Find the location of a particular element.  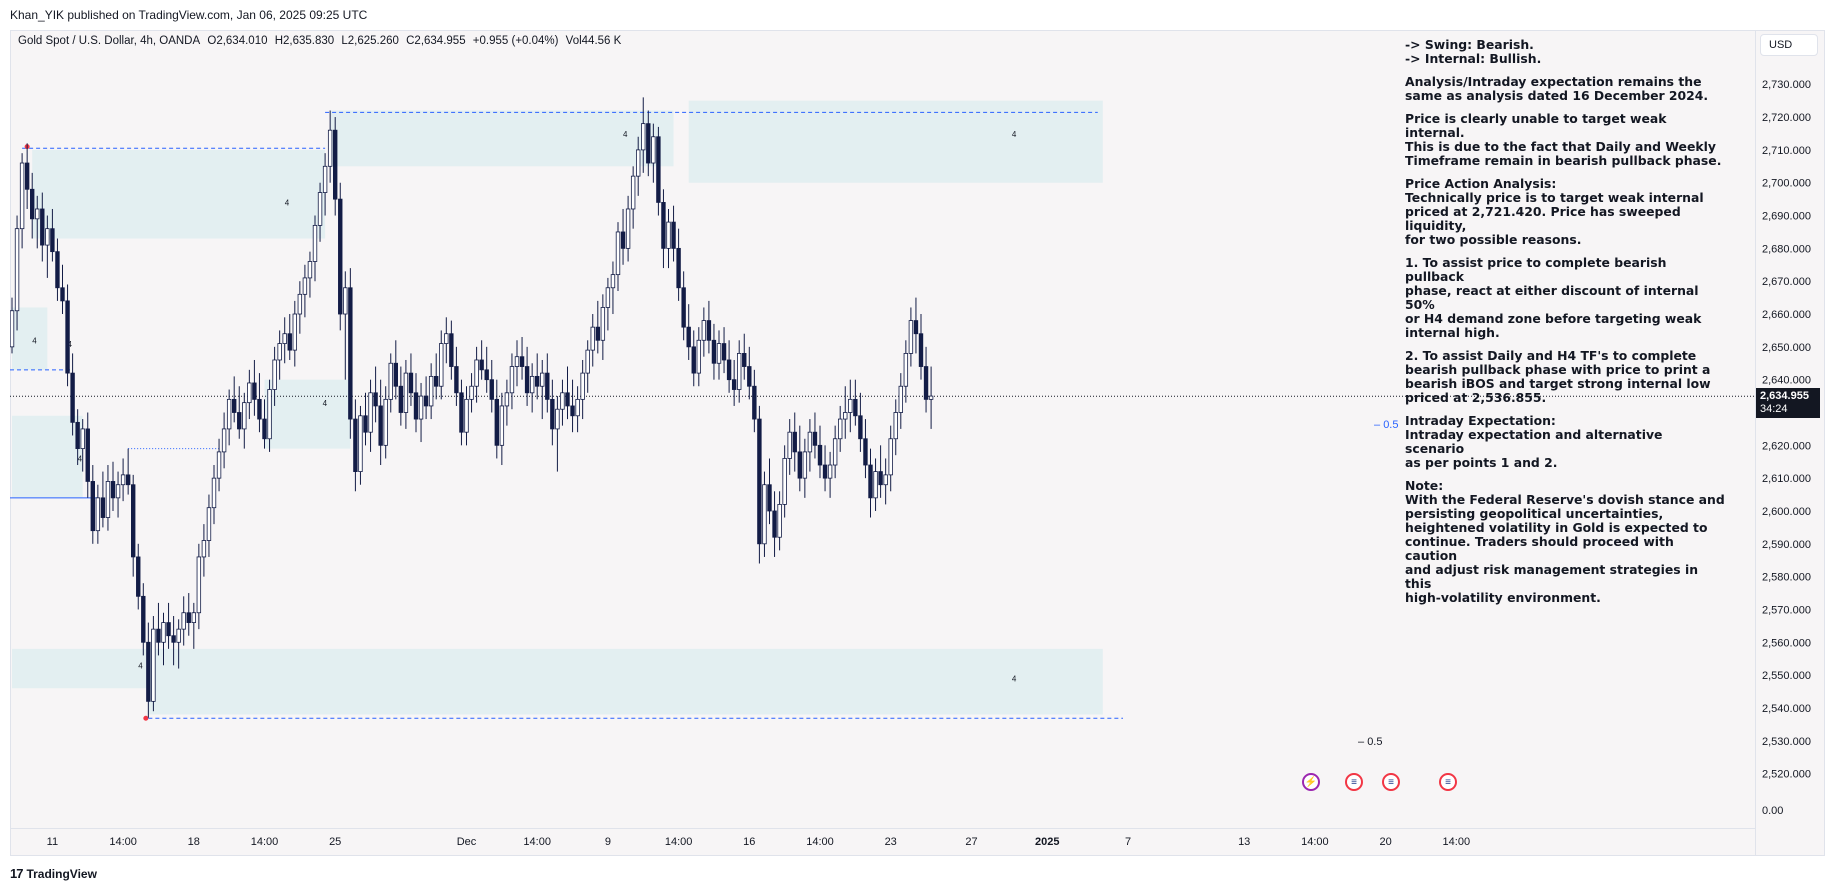

tradingview-logo: 17 TradingView is located at coordinates (53, 873).